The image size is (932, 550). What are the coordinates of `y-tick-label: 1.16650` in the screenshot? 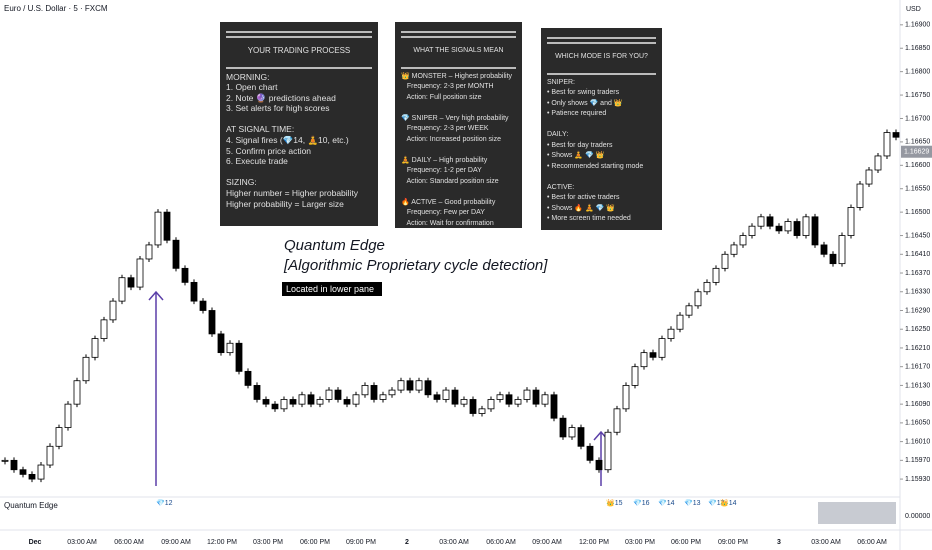 It's located at (917, 142).